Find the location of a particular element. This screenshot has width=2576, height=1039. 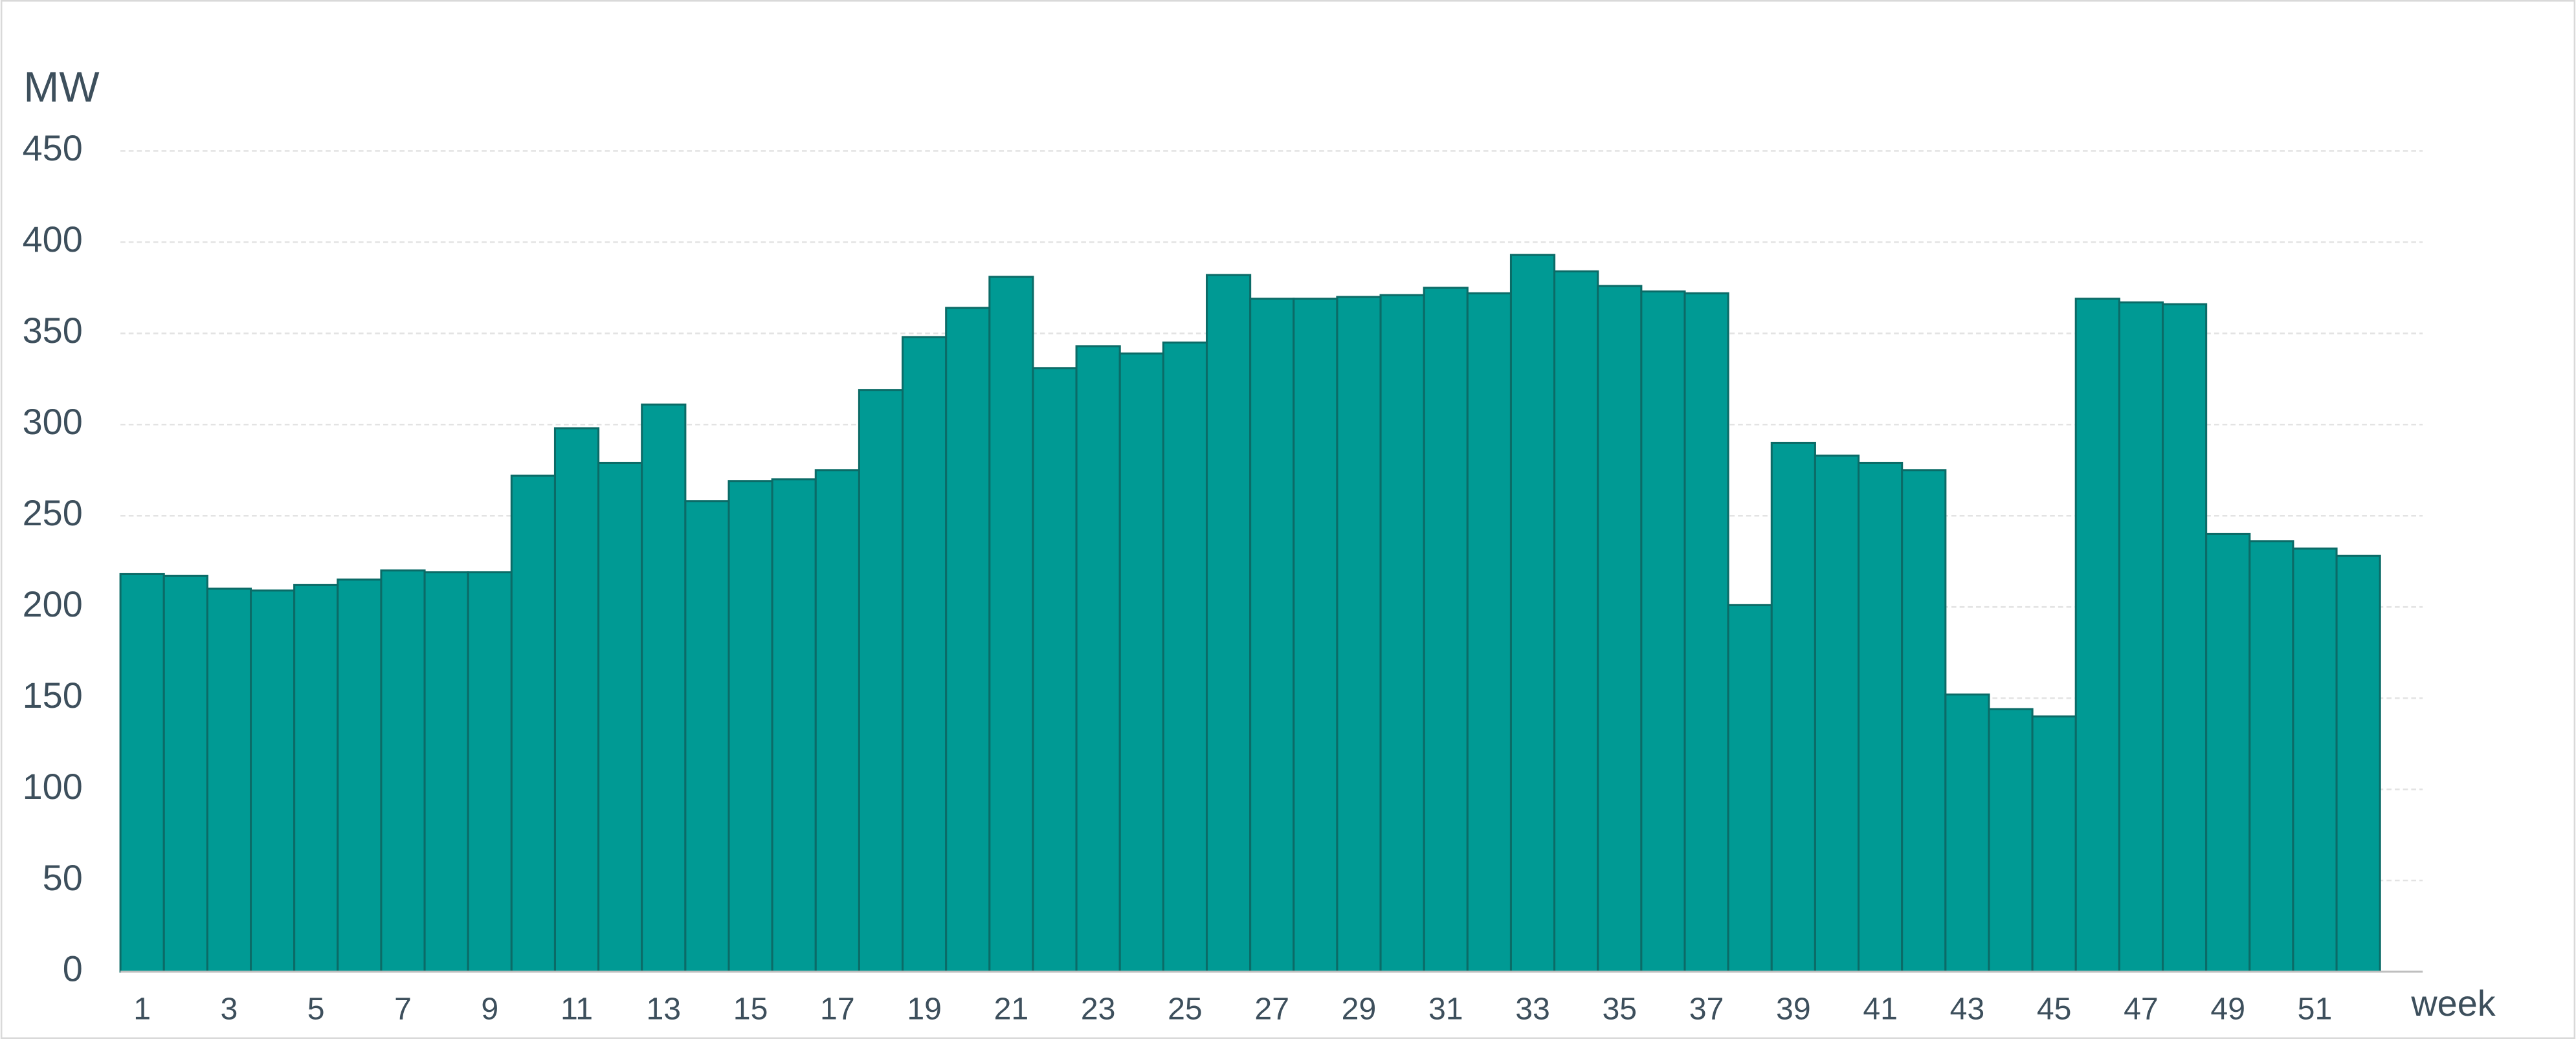

x-tick-label: 35 is located at coordinates (1619, 1010).